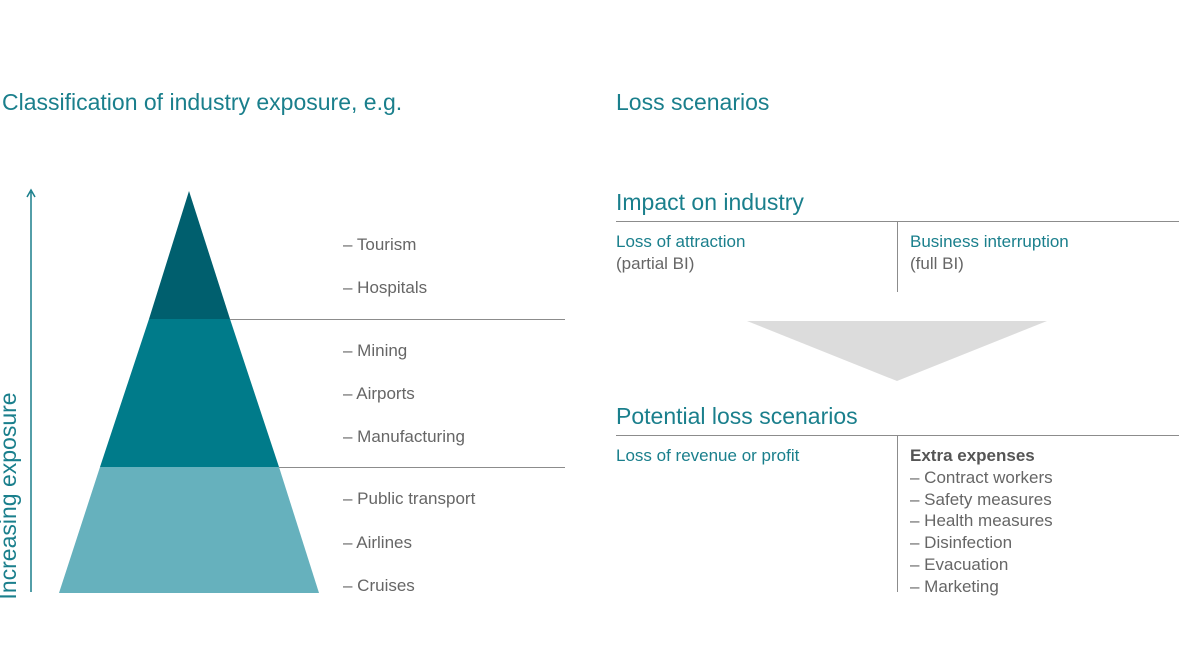 Image resolution: width=1180 pixels, height=664 pixels. I want to click on potential-rule, so click(897, 435).